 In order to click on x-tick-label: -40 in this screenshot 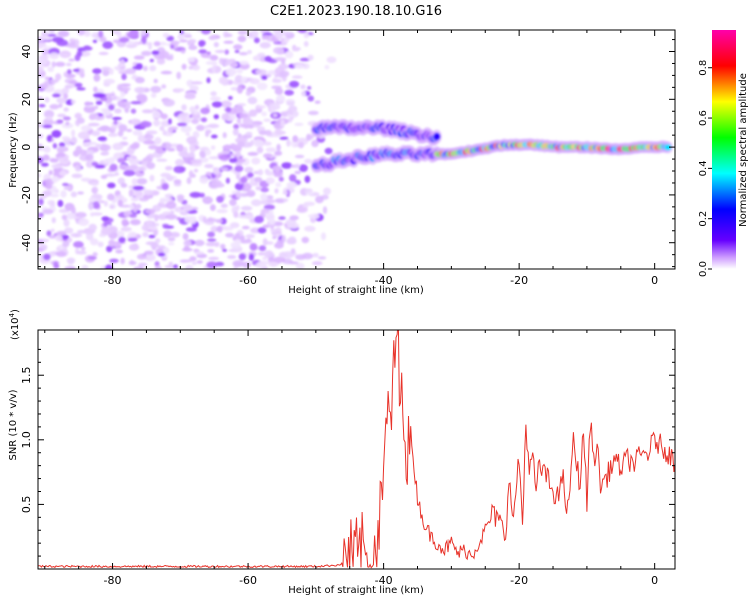, I will do `click(384, 280)`.